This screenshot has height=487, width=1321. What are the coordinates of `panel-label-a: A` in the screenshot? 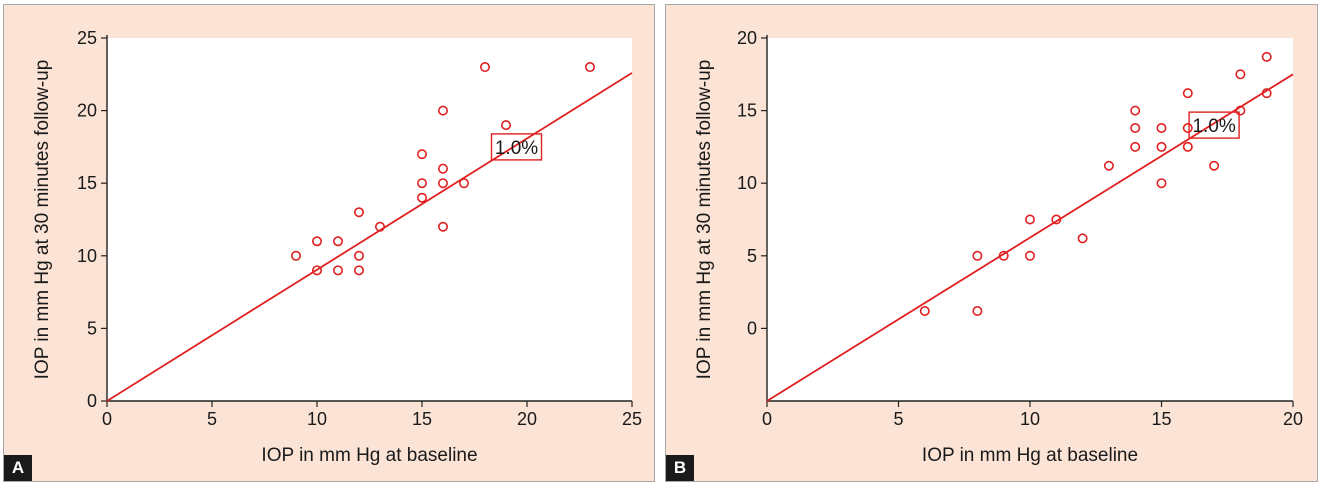 It's located at (18, 468).